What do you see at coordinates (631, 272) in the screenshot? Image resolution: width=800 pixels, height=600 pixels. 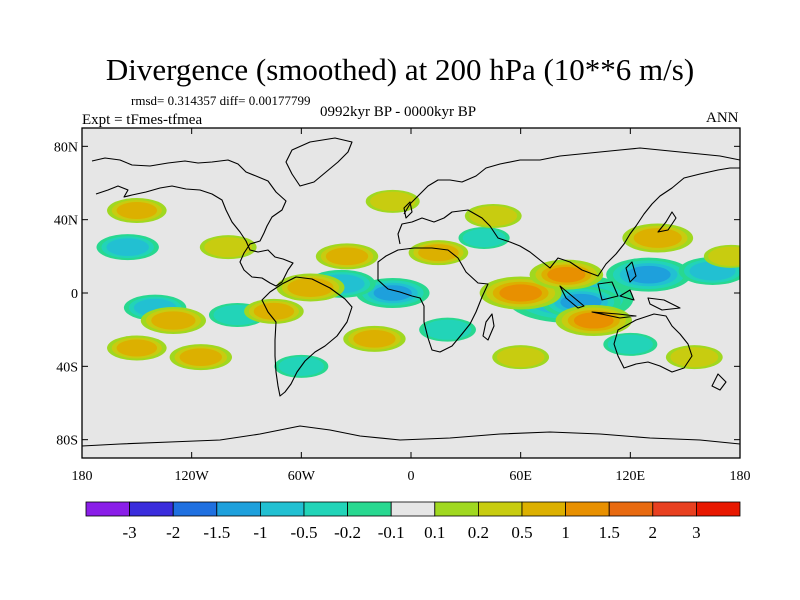 I see `coast-philippines` at bounding box center [631, 272].